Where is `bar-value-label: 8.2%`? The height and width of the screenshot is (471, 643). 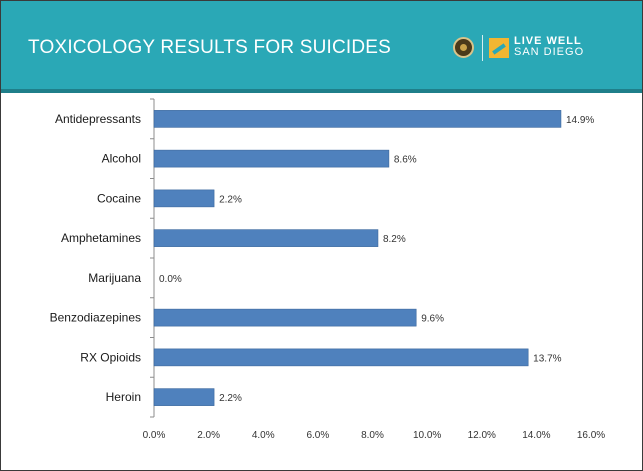 bar-value-label: 8.2% is located at coordinates (394, 239).